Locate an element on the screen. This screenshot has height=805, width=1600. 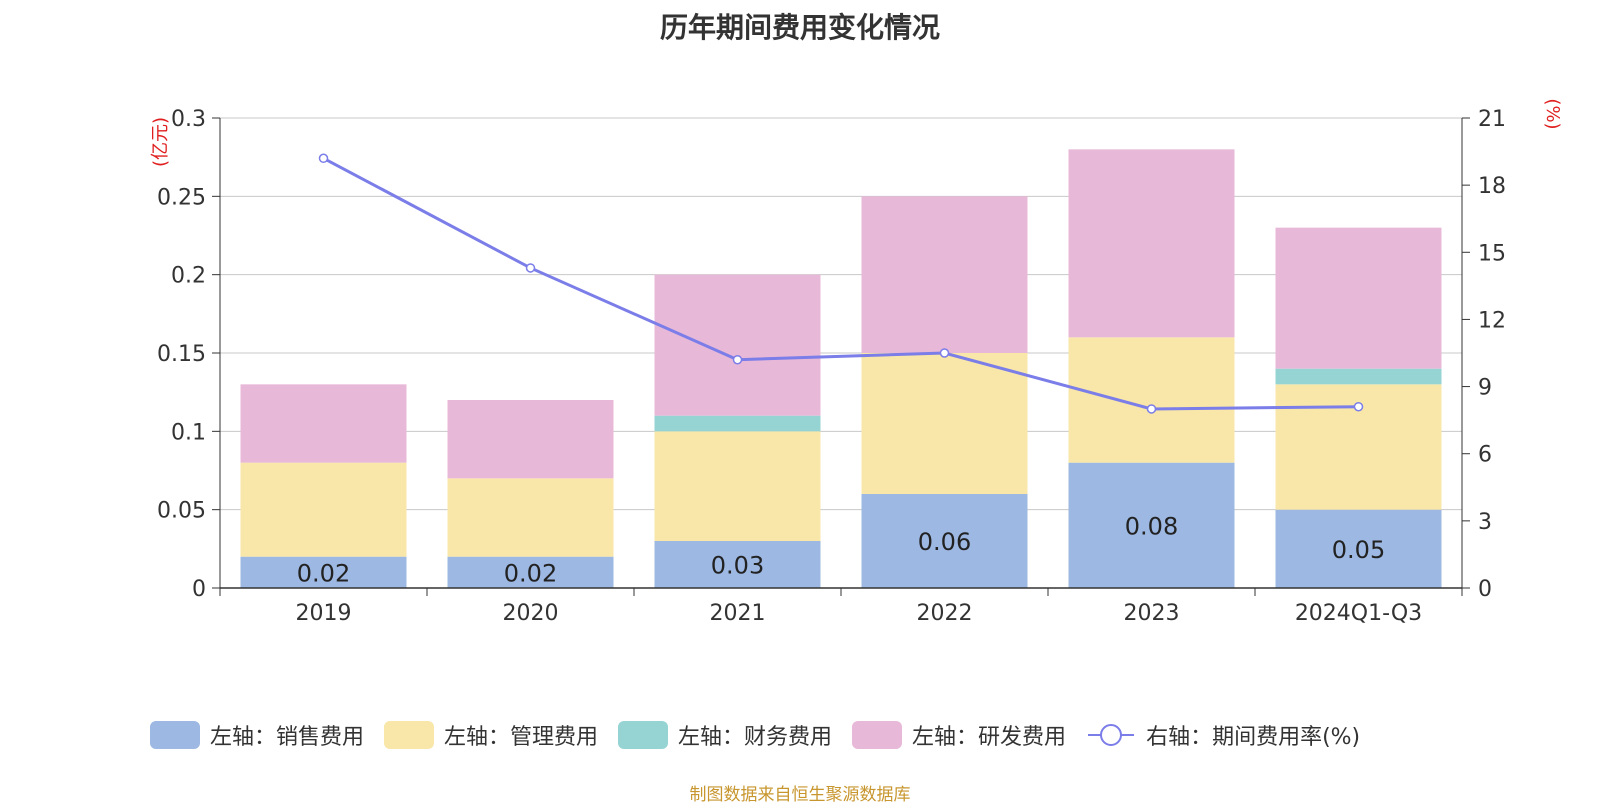
legend: 左轴：销售费用 左轴：管理费用 左轴：财务费用 左轴：研发费用 右轴：期间费用率(%) is located at coordinates (765, 735).